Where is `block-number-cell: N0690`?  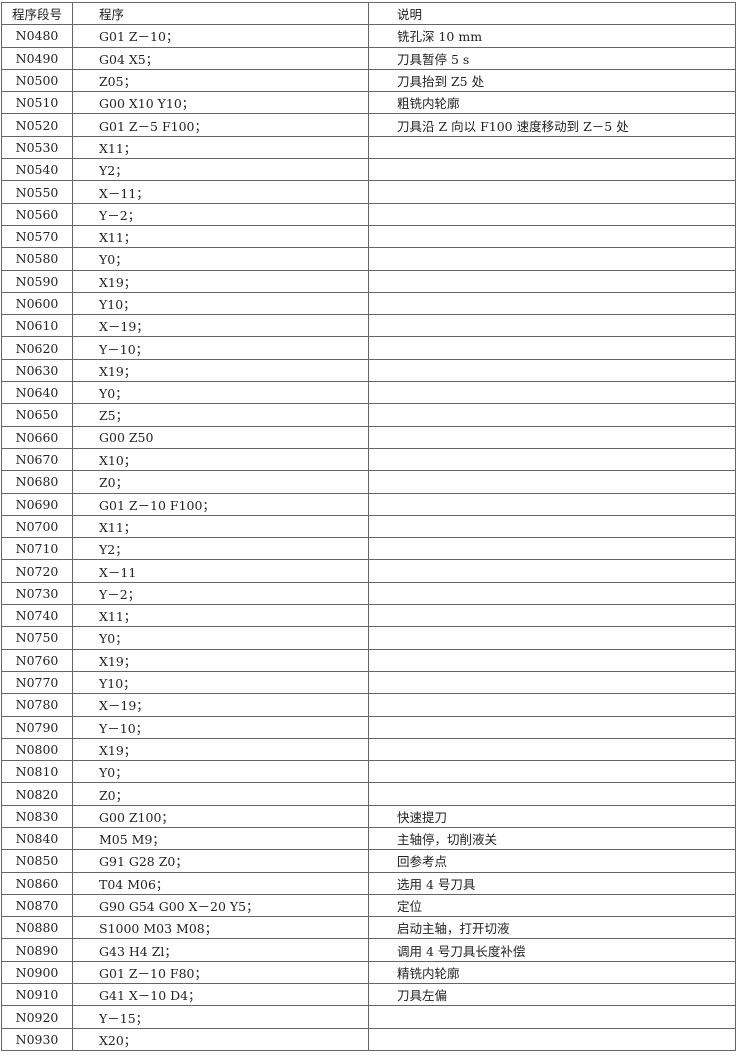 block-number-cell: N0690 is located at coordinates (37, 504).